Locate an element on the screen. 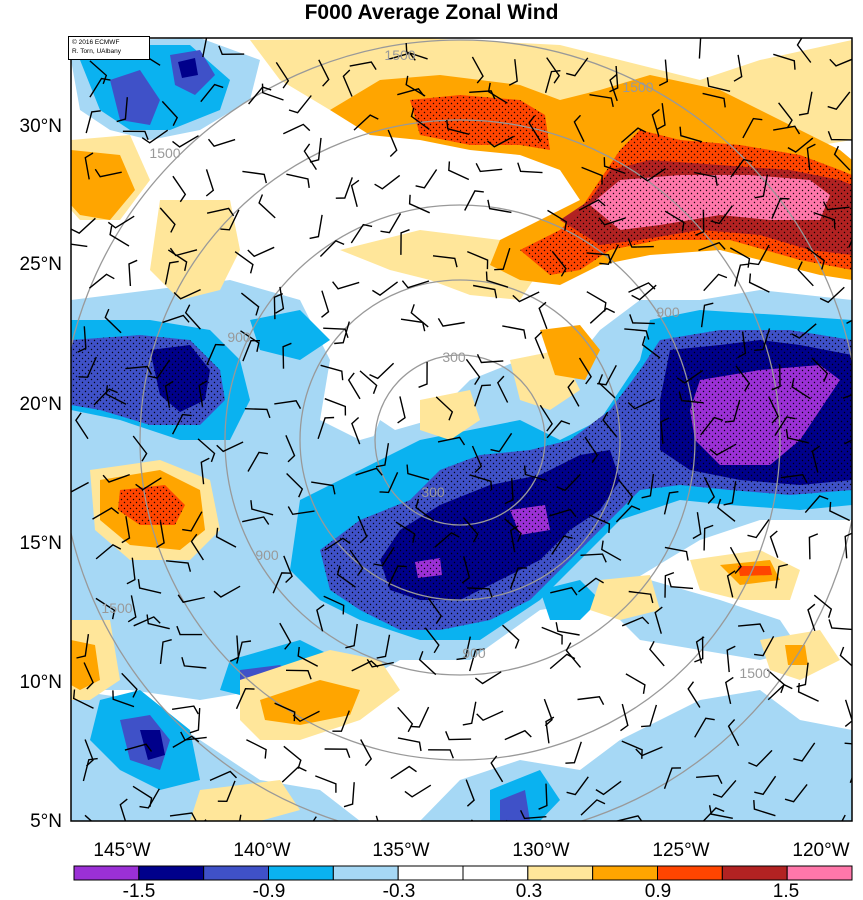 This screenshot has width=863, height=900. colorbar-label: 1.5 is located at coordinates (786, 890).